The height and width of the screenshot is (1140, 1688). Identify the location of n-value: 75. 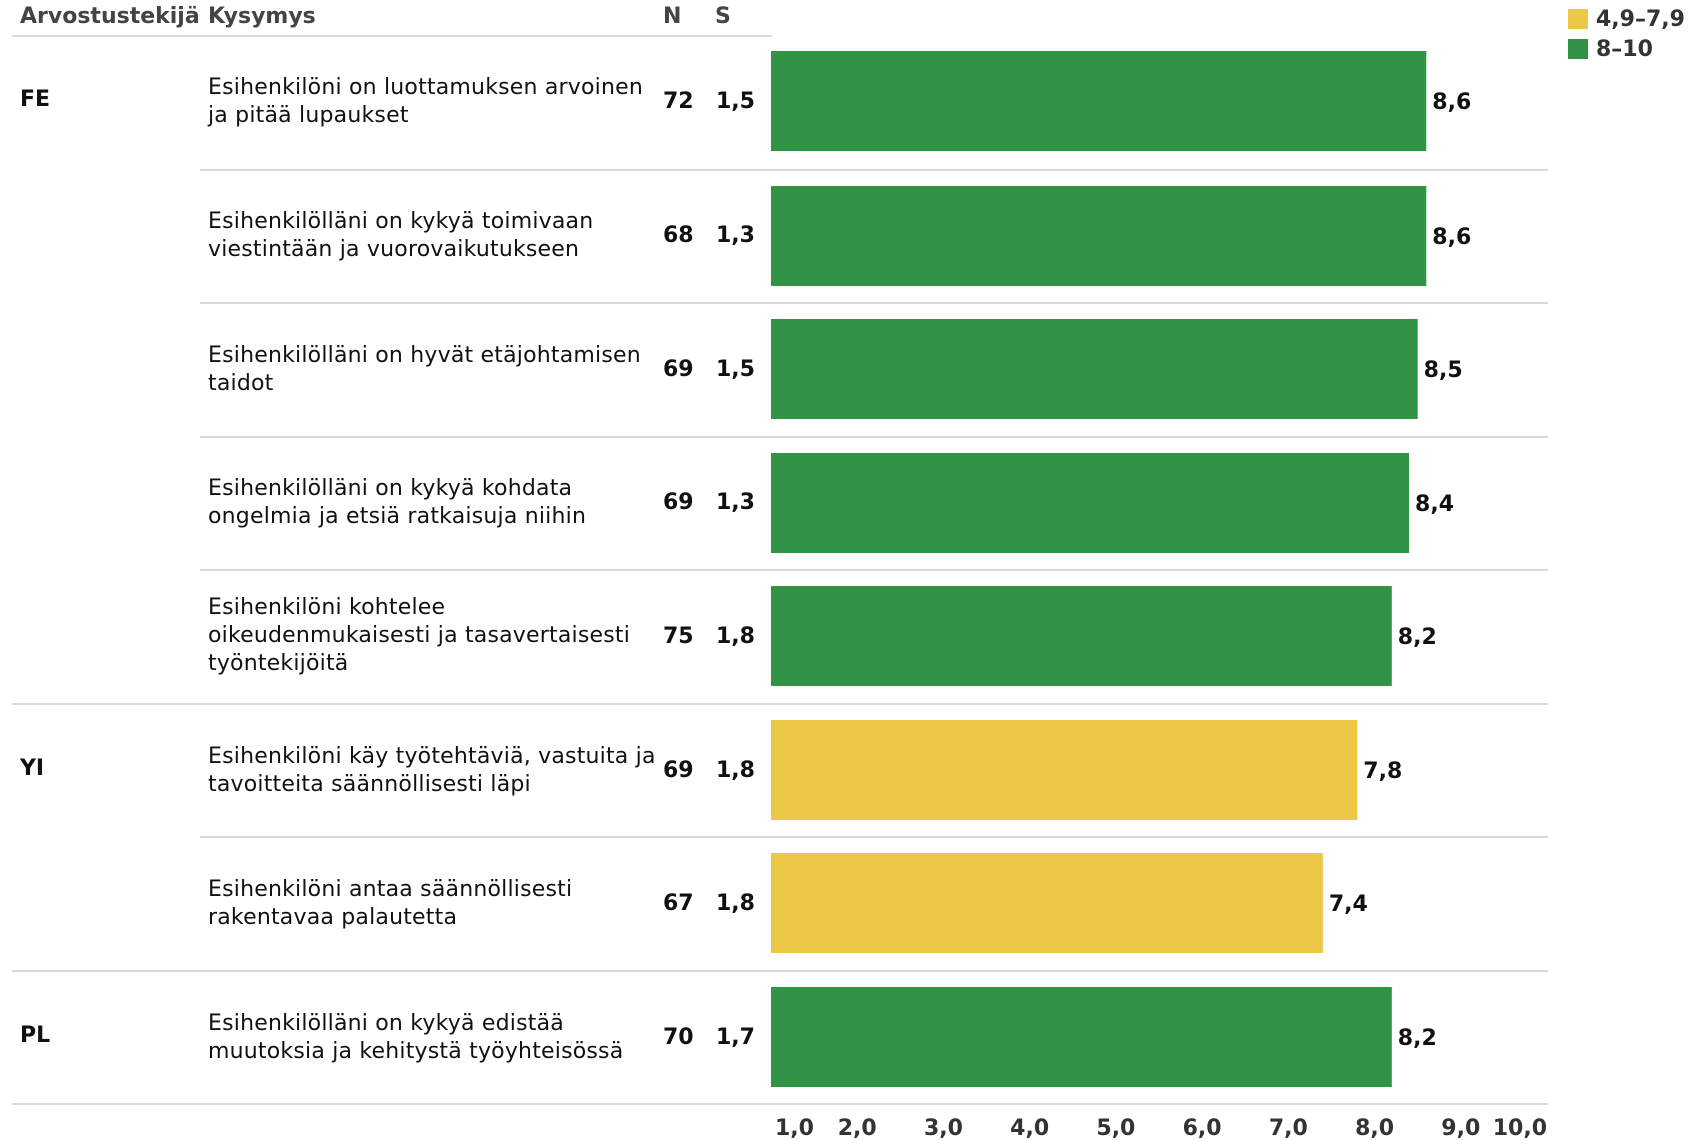
(678, 636).